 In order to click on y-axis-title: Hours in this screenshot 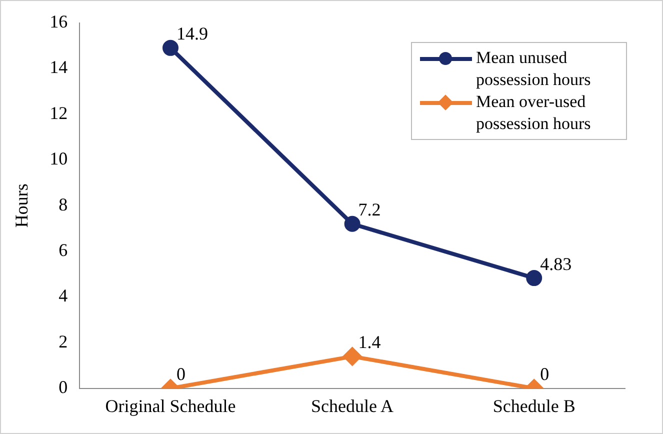, I will do `click(22, 206)`.